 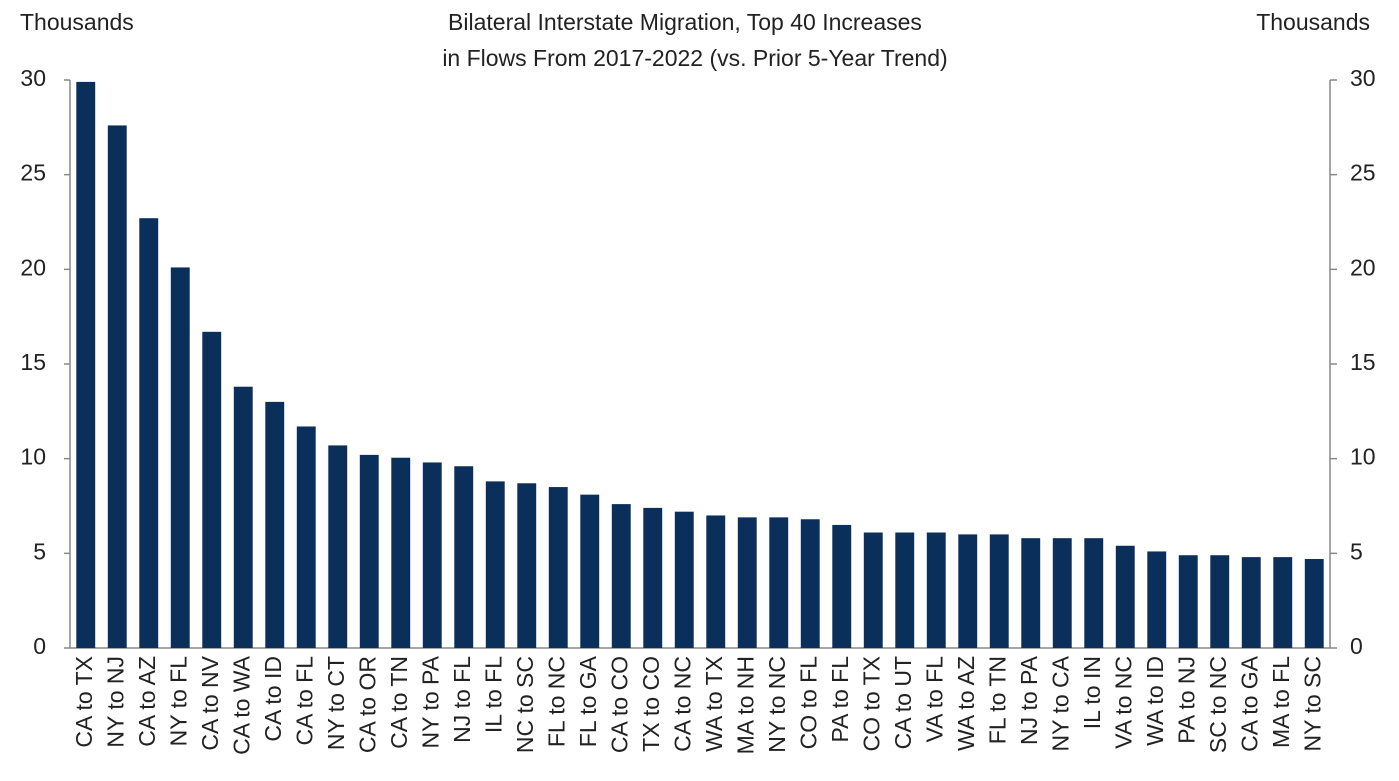 I want to click on x-tick-label: TX to CO, so click(x=651, y=704).